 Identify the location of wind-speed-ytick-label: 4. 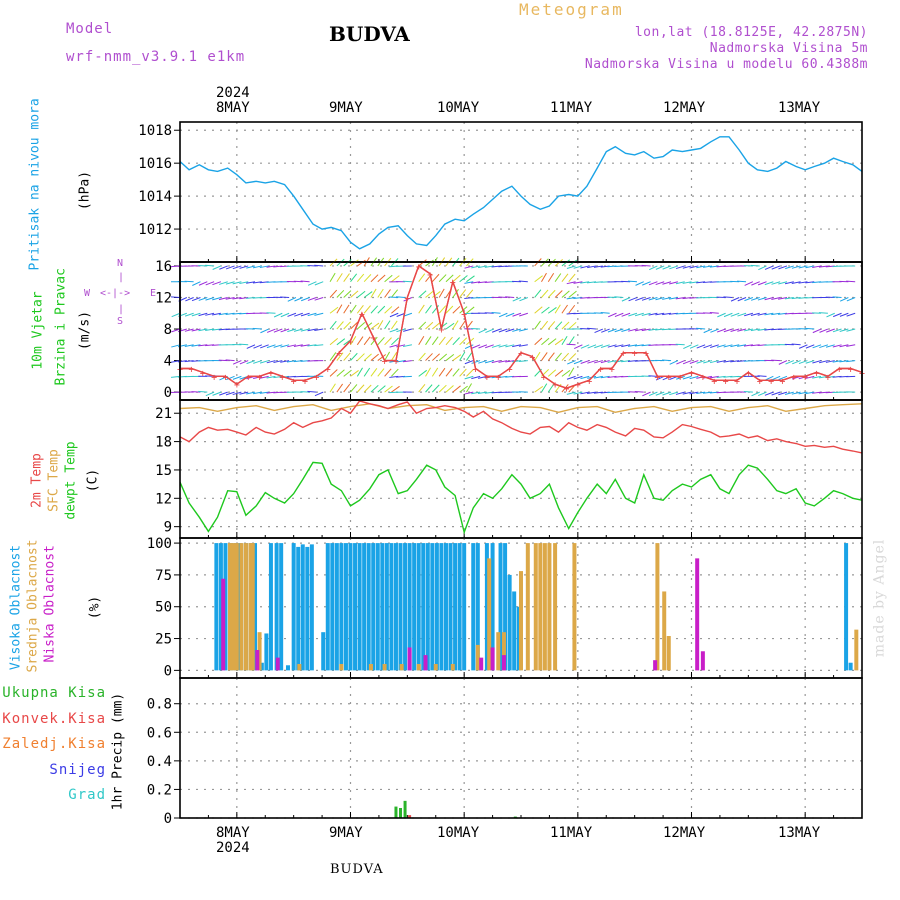
(168, 362).